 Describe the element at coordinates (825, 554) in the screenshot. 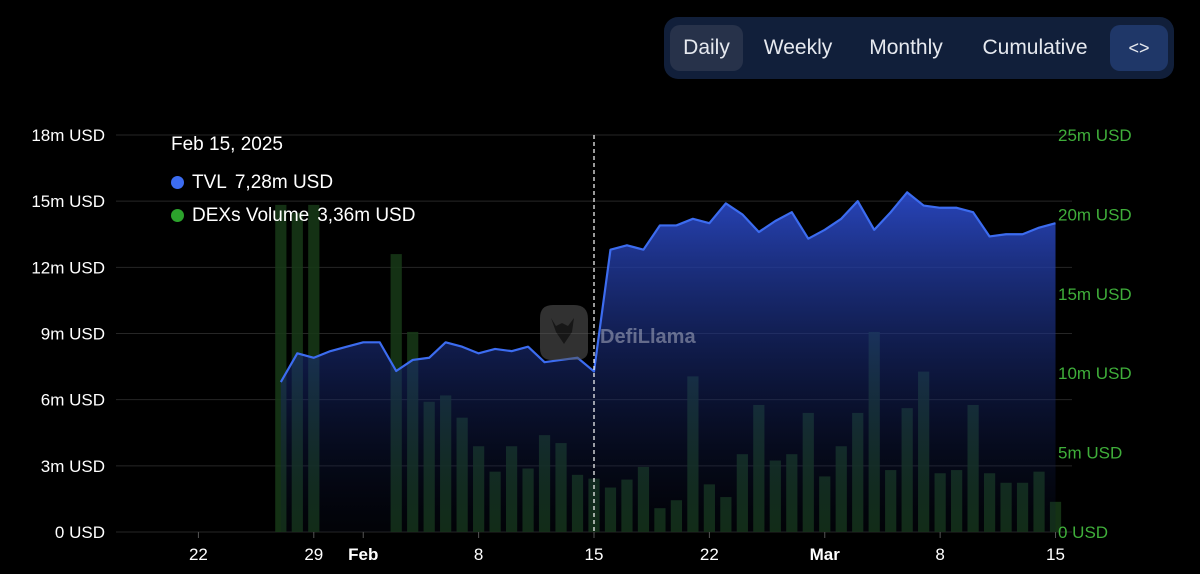

I see `x-tick-label: Mar` at that location.